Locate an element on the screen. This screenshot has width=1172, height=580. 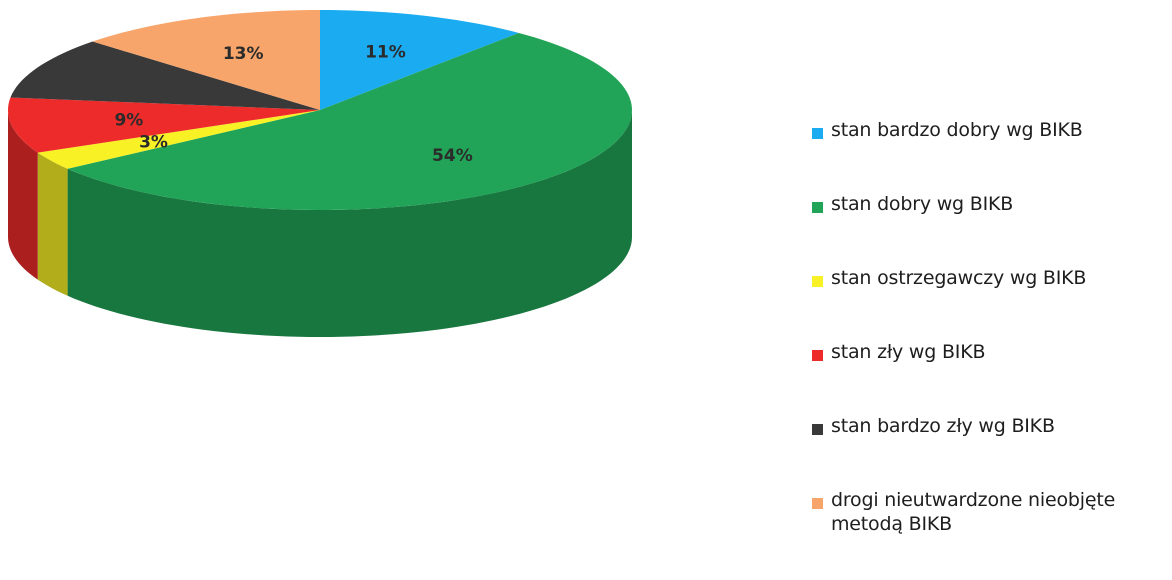
pie-slice-stan-z-y-wg-bikb is located at coordinates (164, 125).